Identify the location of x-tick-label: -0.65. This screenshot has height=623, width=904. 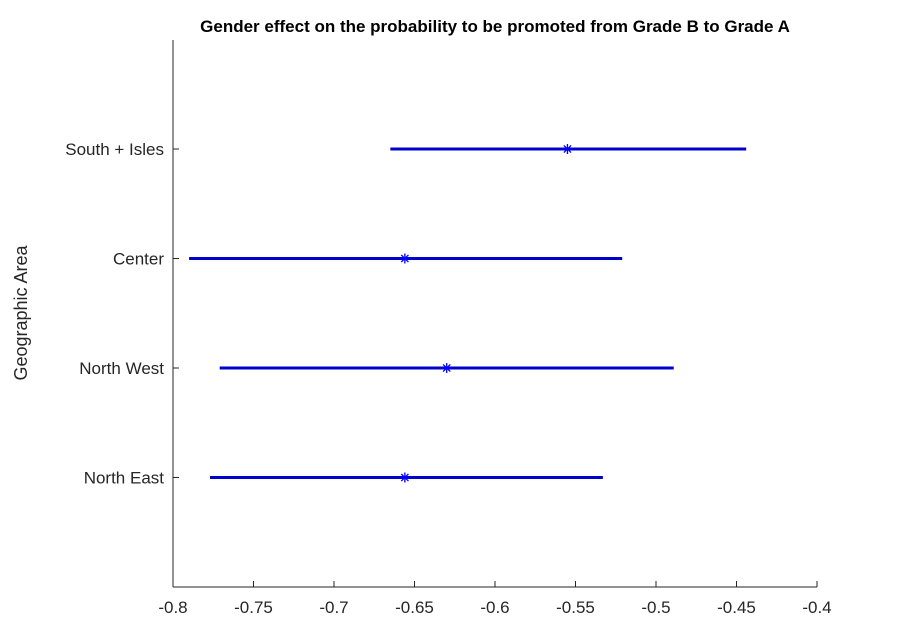
(414, 607).